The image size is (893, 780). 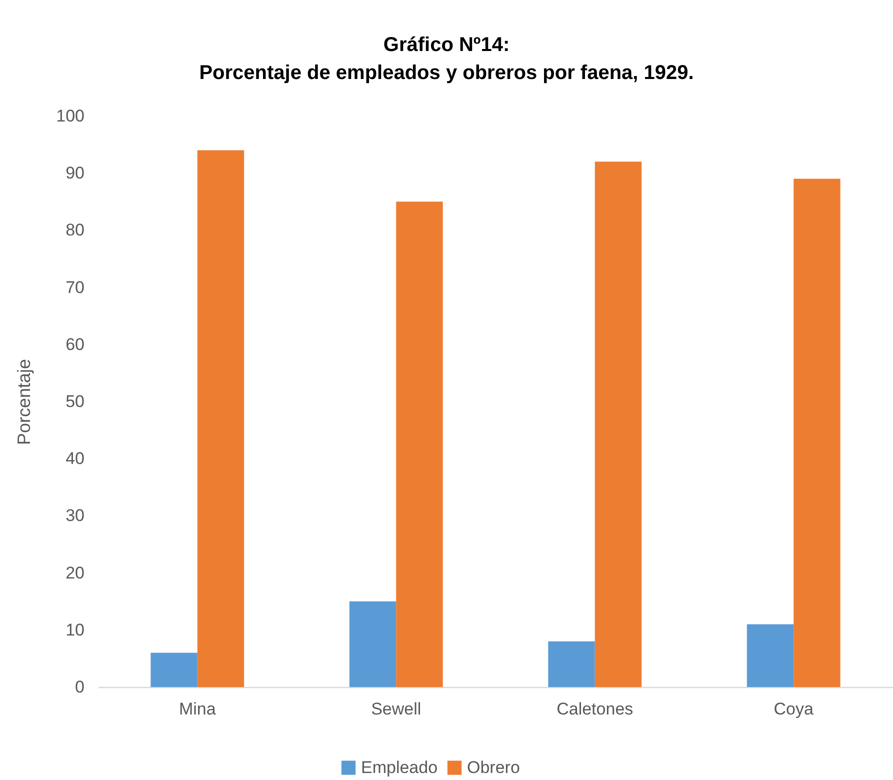 What do you see at coordinates (75, 287) in the screenshot?
I see `y-tick-label: 70` at bounding box center [75, 287].